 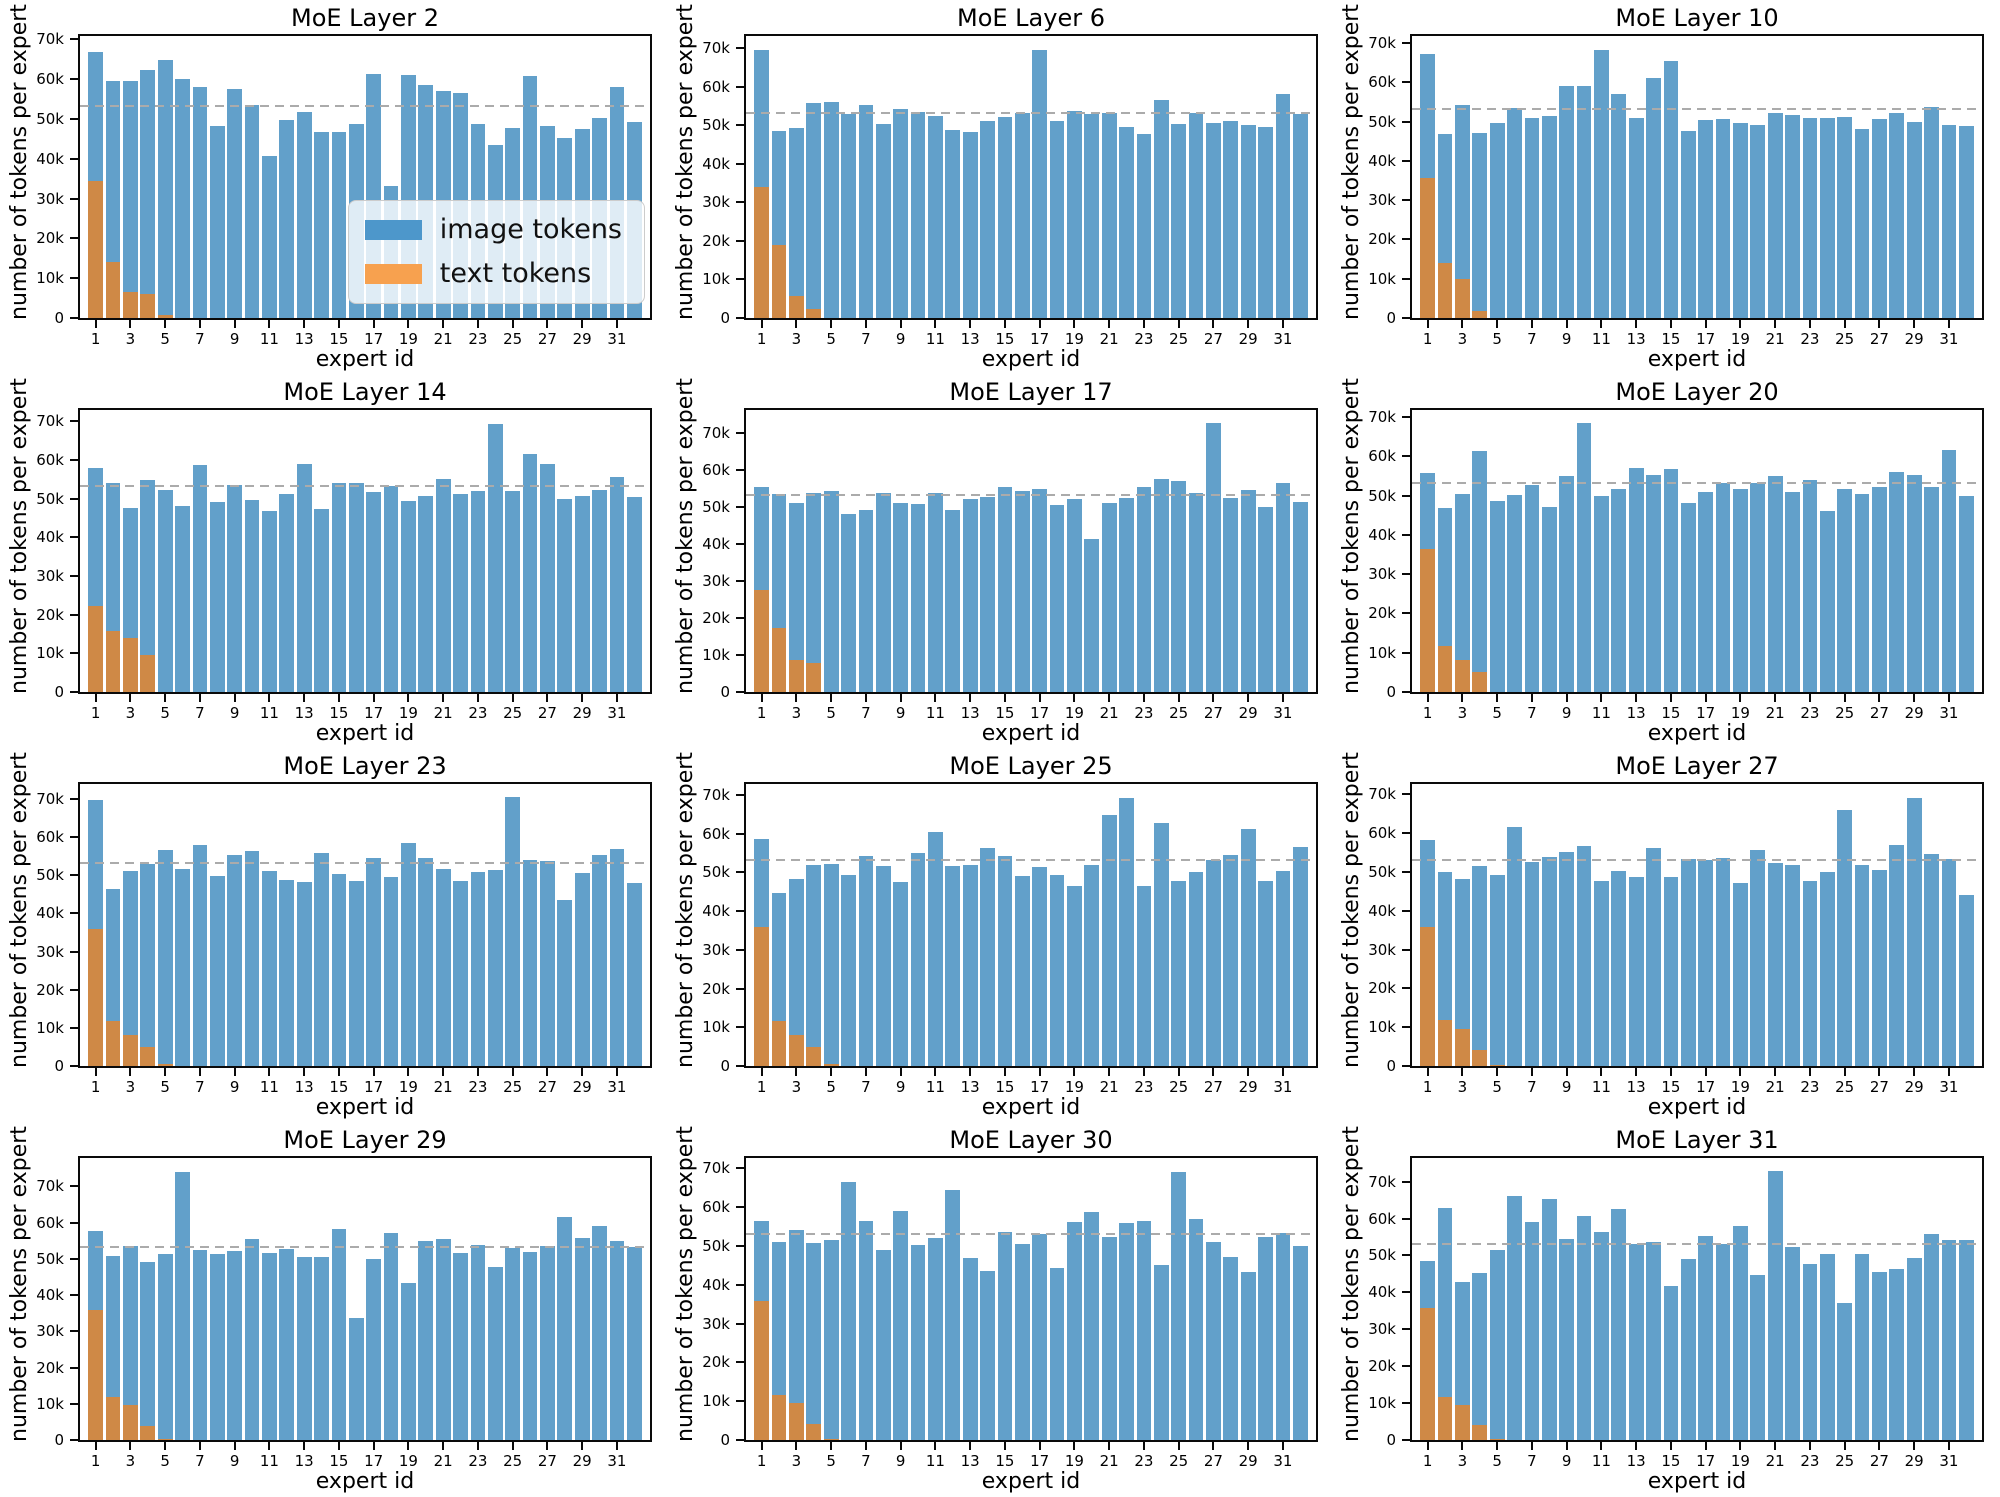 I want to click on y-tick-label: 30k, so click(x=716, y=202).